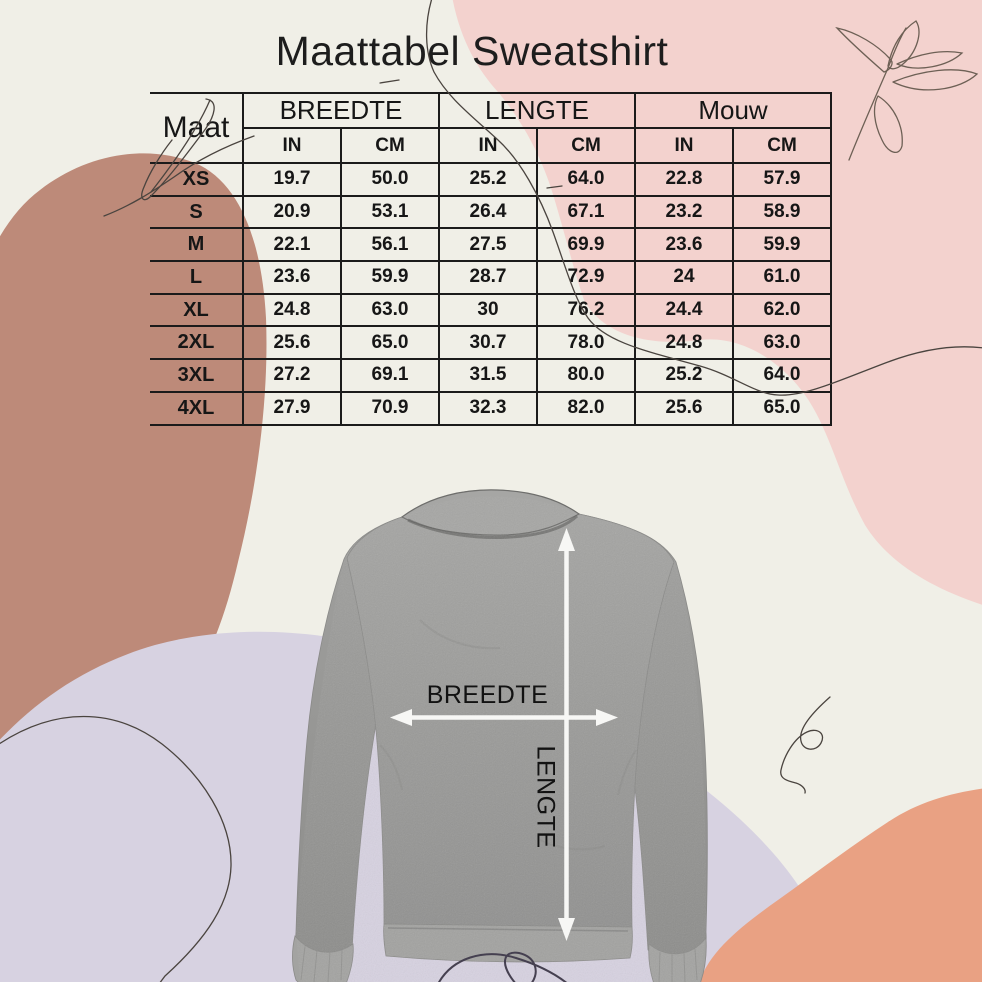 This screenshot has width=982, height=982. What do you see at coordinates (586, 212) in the screenshot?
I see `measurement-cell: 67.1` at bounding box center [586, 212].